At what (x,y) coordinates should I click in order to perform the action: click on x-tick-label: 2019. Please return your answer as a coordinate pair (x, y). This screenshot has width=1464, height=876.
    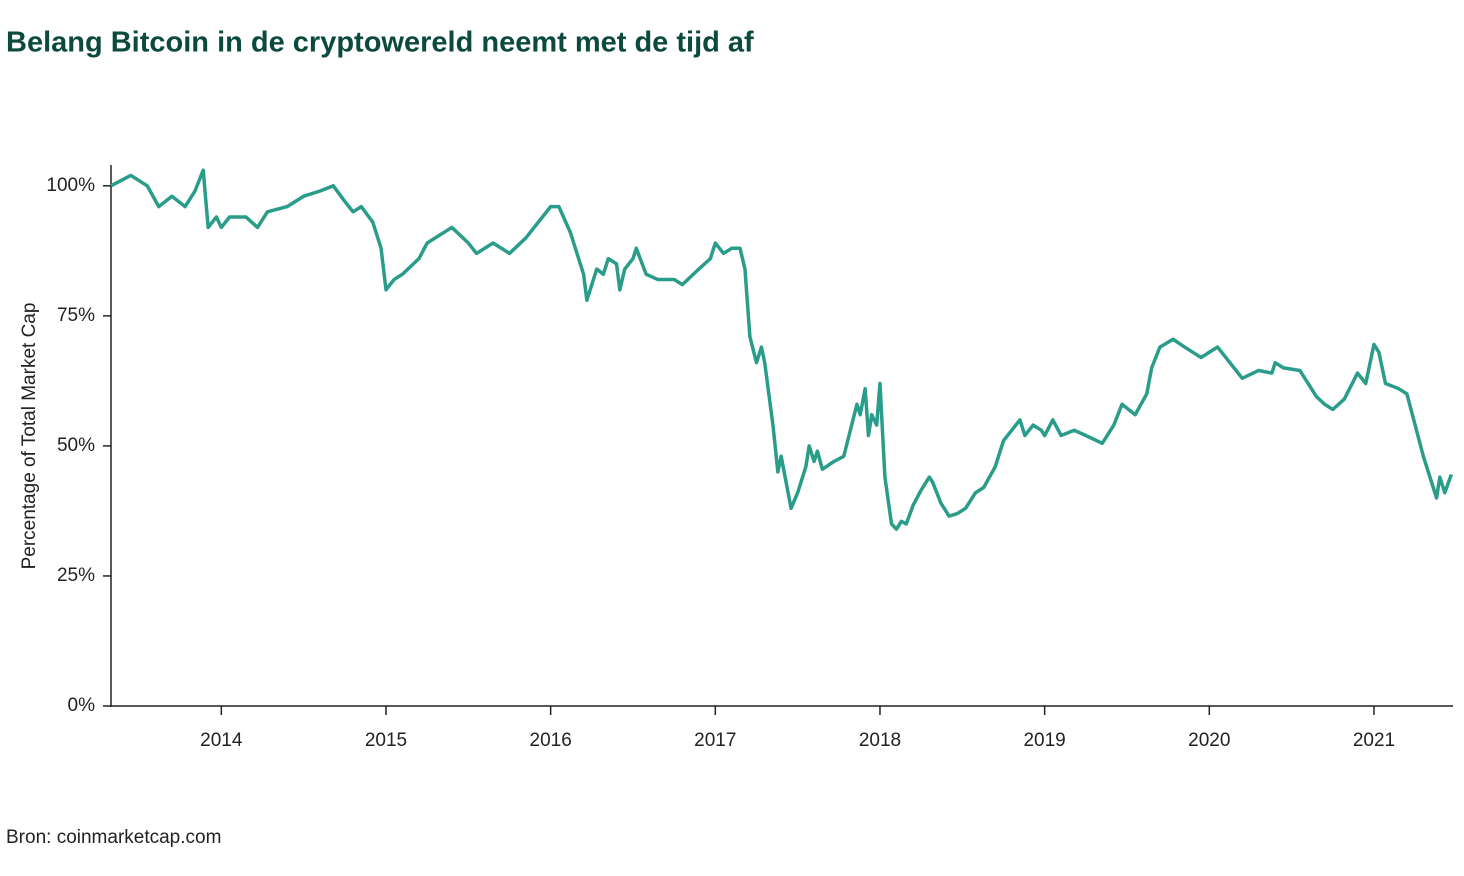
    Looking at the image, I should click on (1044, 740).